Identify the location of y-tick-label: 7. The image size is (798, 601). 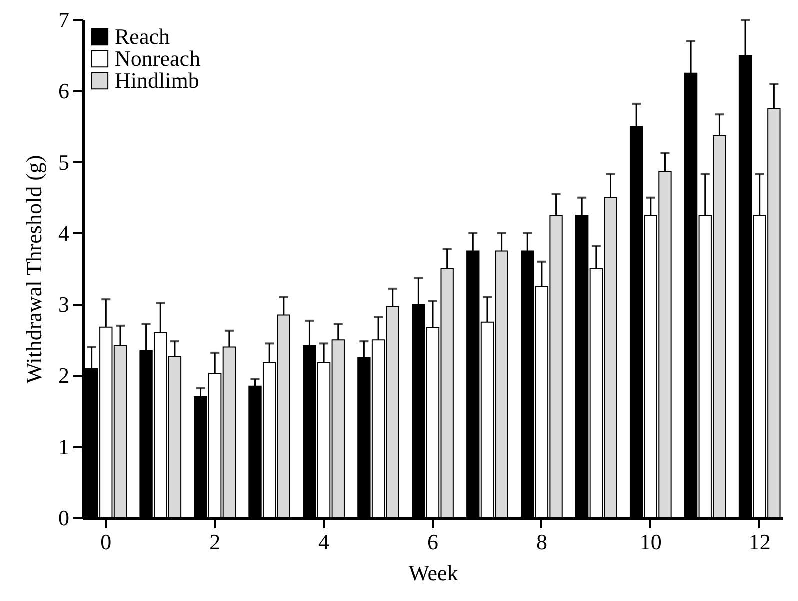
(64, 20).